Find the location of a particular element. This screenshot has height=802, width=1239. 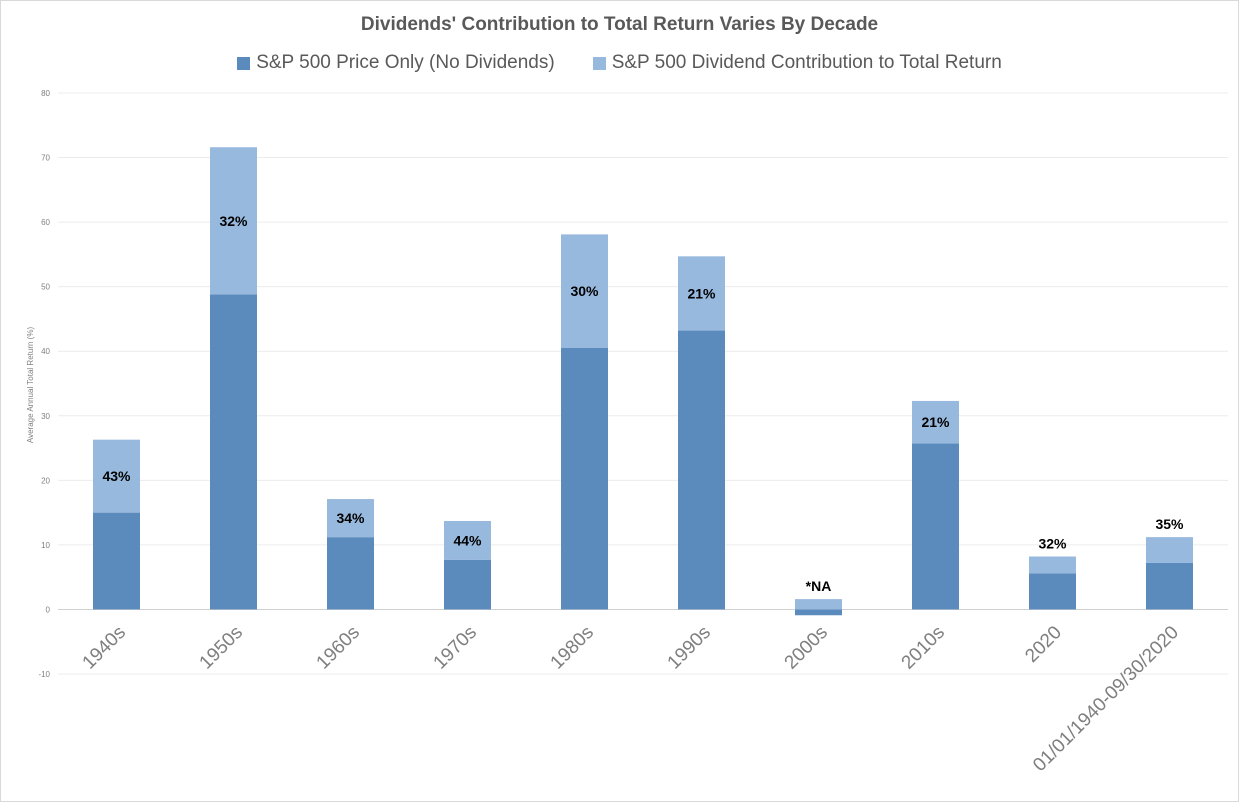

bar-dividend-01/01/1940-09/30/2020 is located at coordinates (1169, 550).